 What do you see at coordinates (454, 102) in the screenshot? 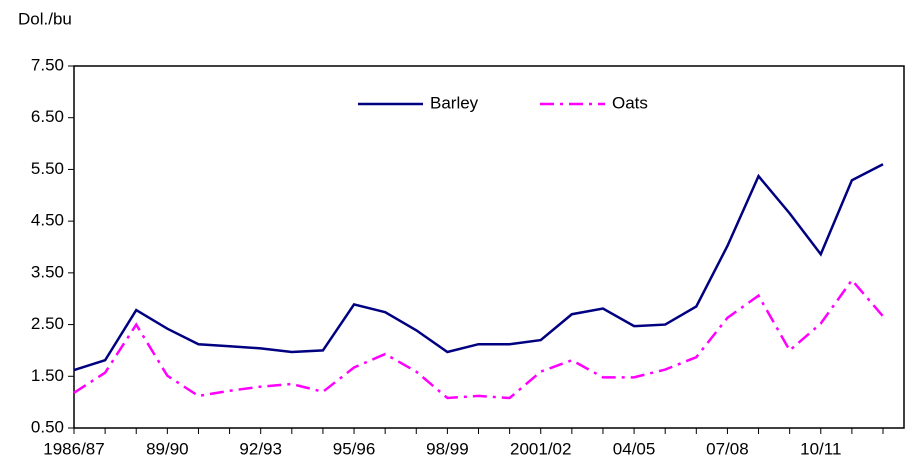
I see `legend-label: Barley` at bounding box center [454, 102].